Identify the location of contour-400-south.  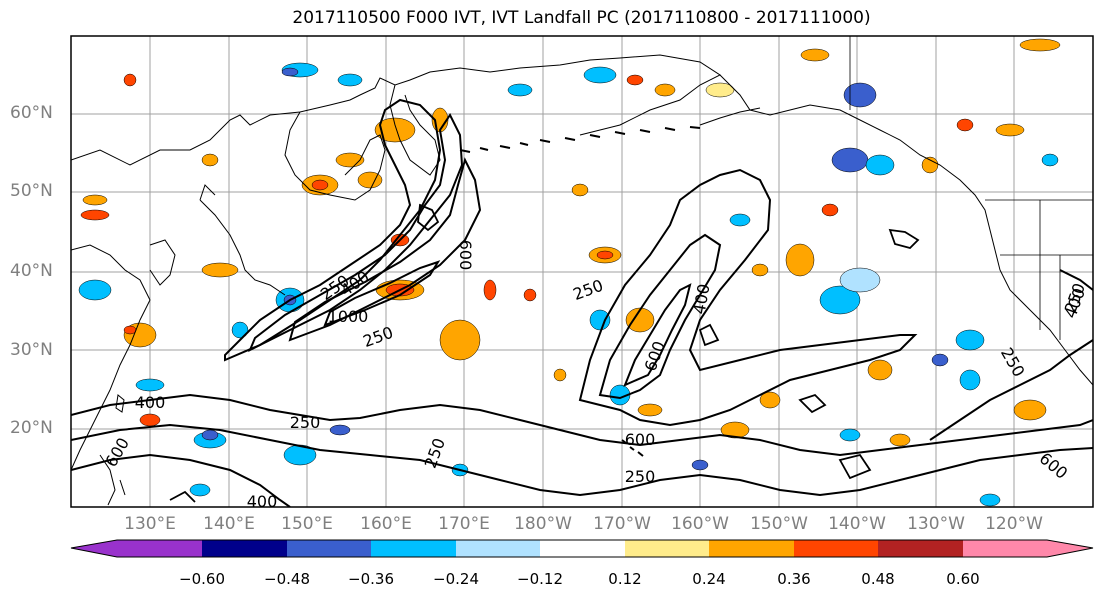
(582, 460).